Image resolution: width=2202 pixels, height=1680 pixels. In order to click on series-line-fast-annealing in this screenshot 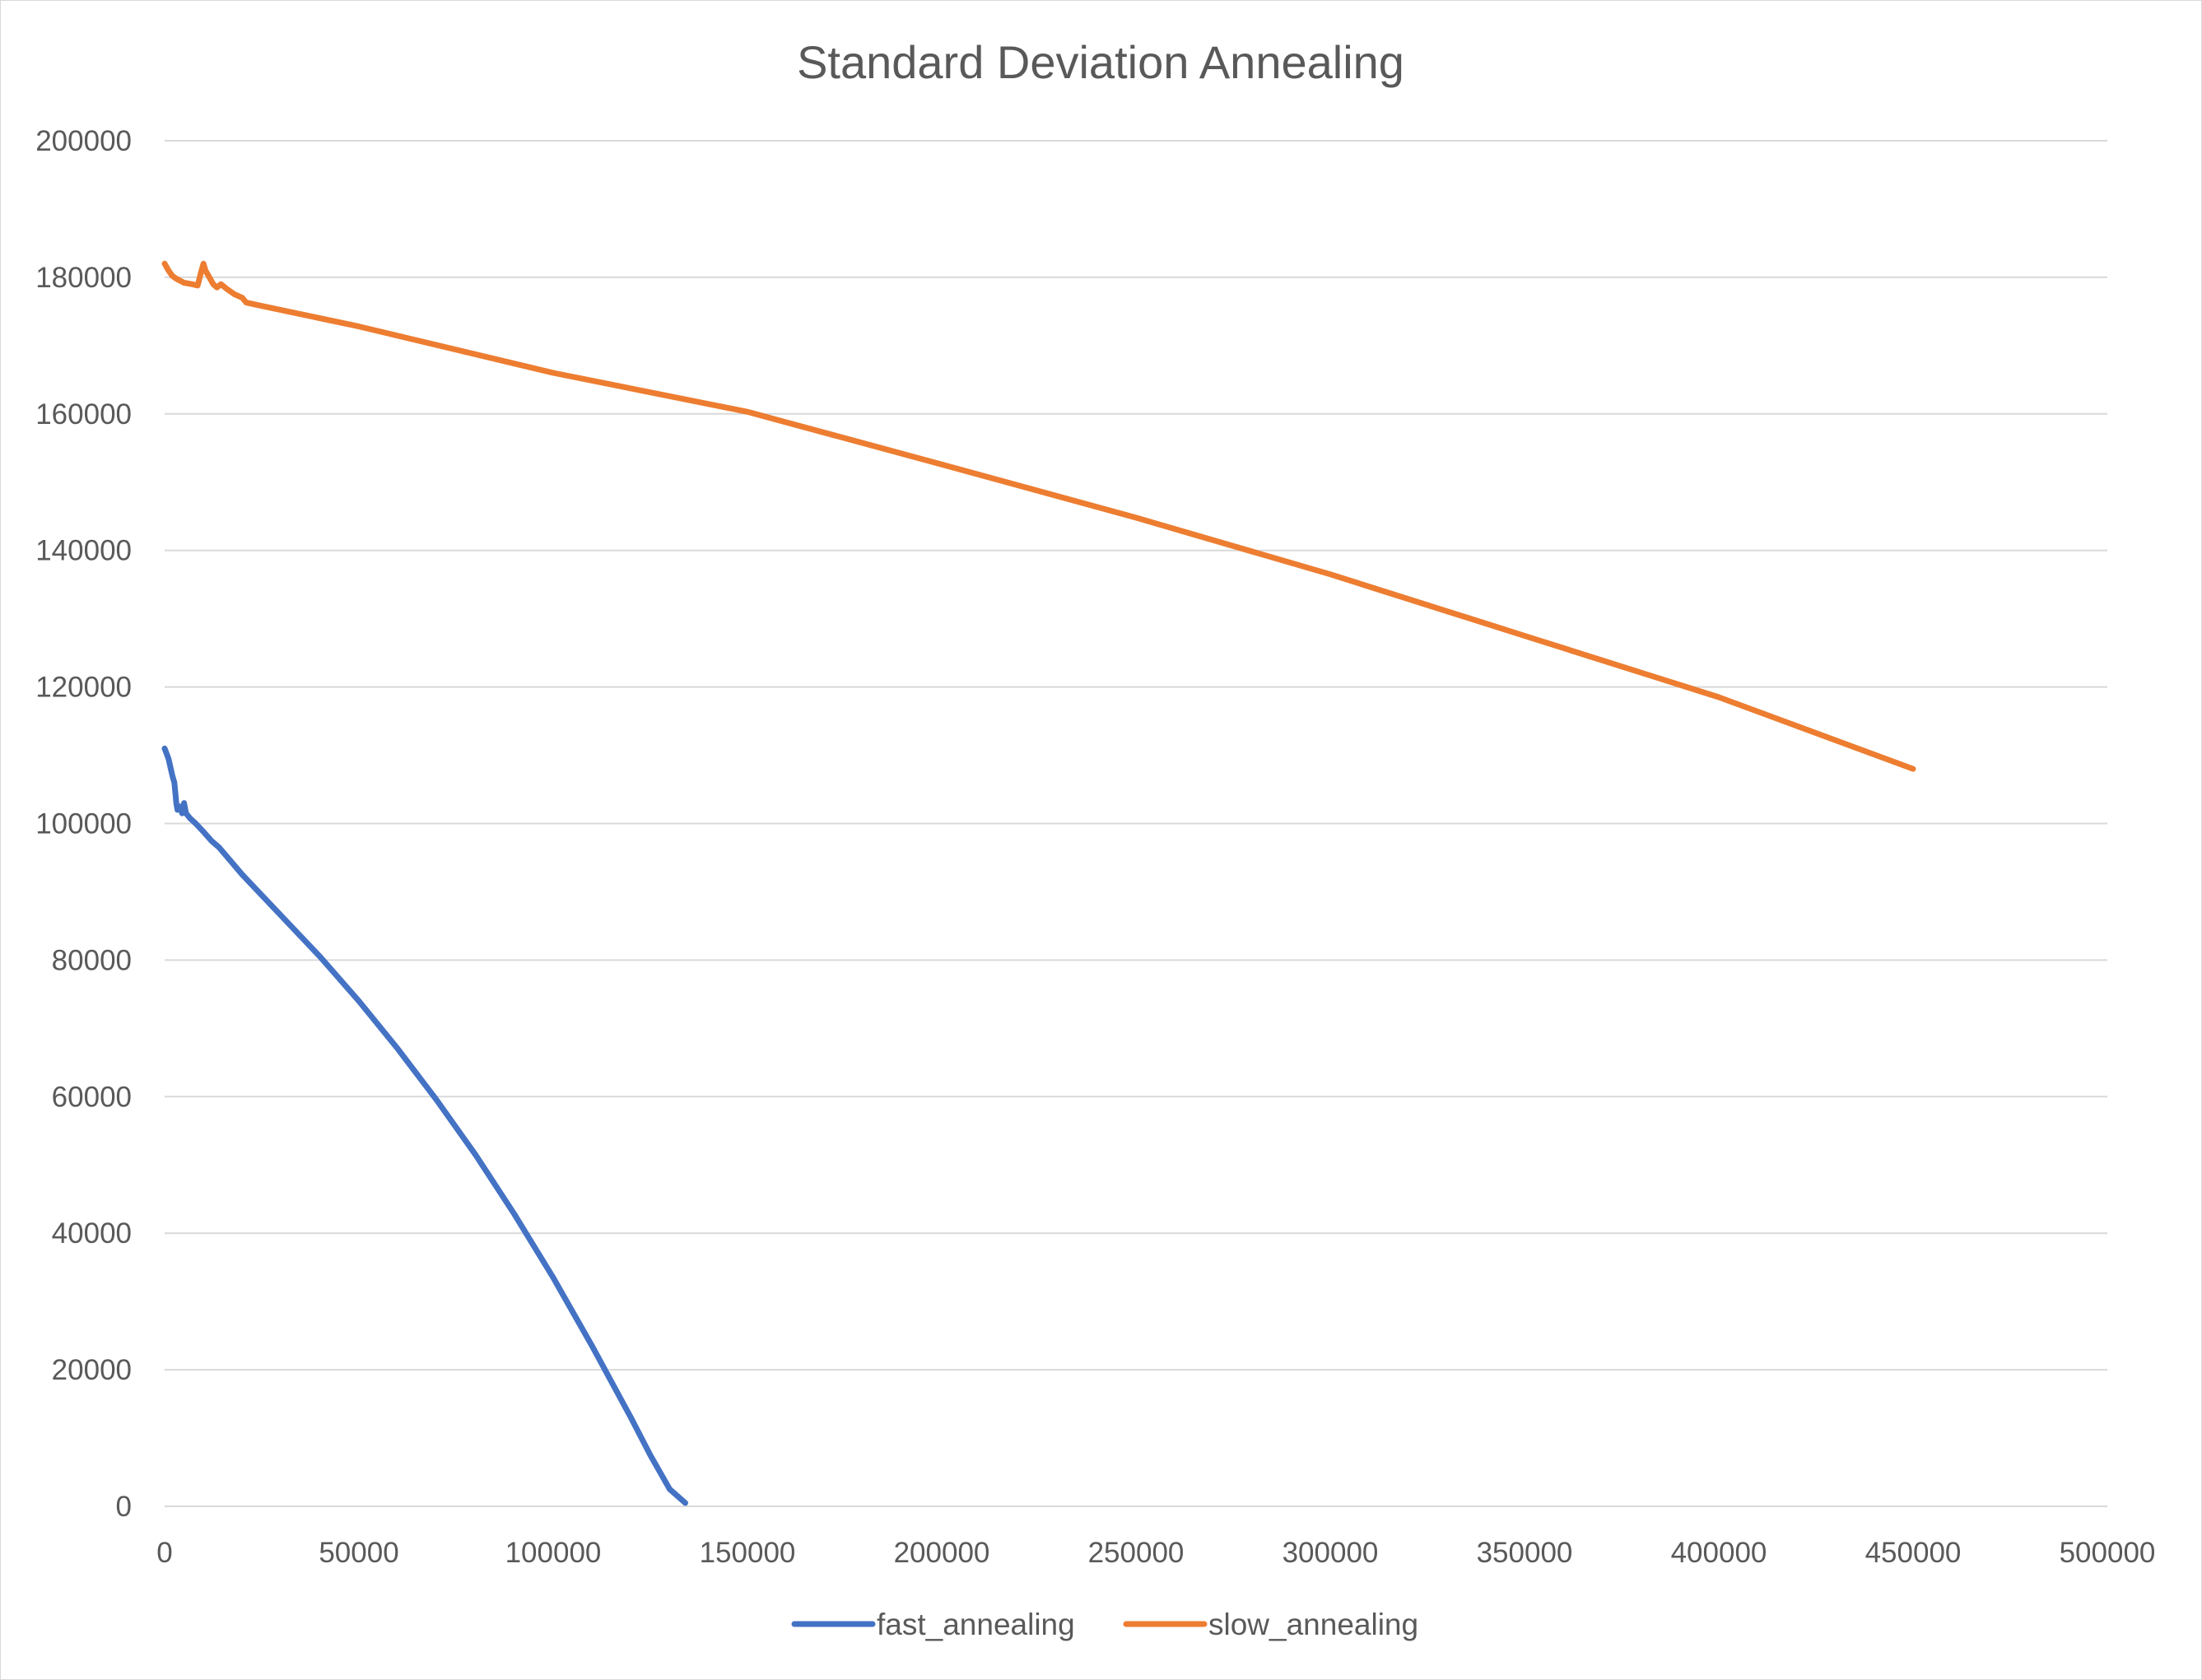, I will do `click(424, 1125)`.